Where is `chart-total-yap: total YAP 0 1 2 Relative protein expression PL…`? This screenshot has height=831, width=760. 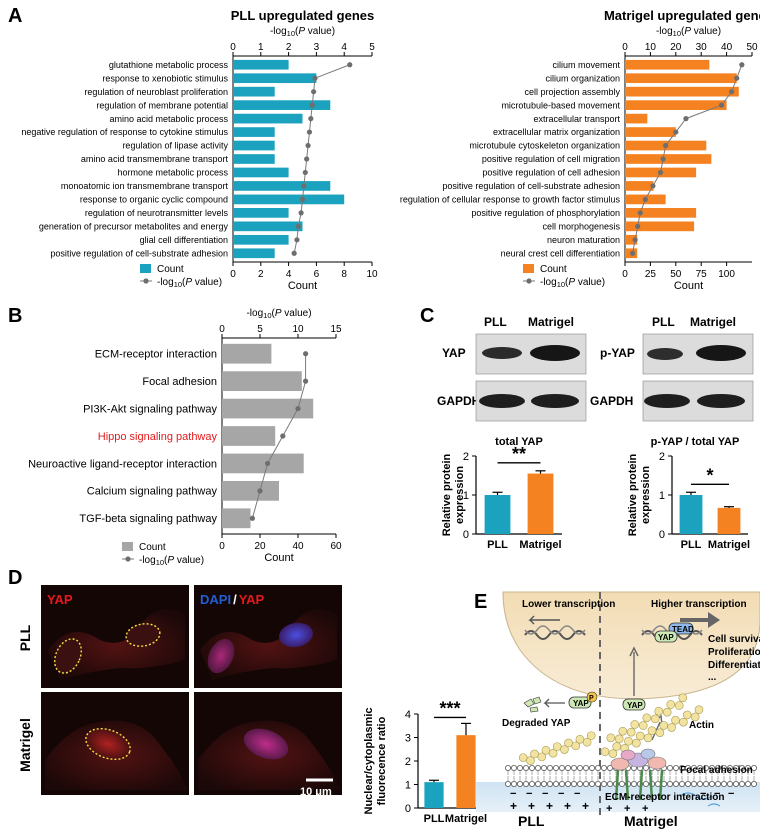
chart-total-yap: total YAP 0 1 2 Relative protein expression PL… is located at coordinates (501, 493).